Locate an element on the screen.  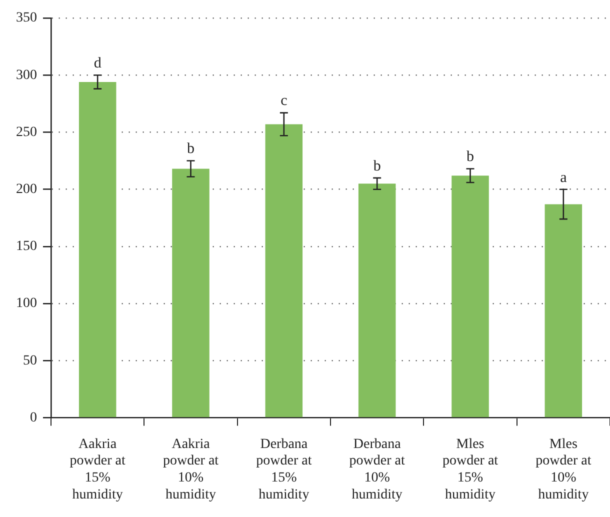
x-tick-label: Aakria powder at 15% humidity is located at coordinates (98, 469).